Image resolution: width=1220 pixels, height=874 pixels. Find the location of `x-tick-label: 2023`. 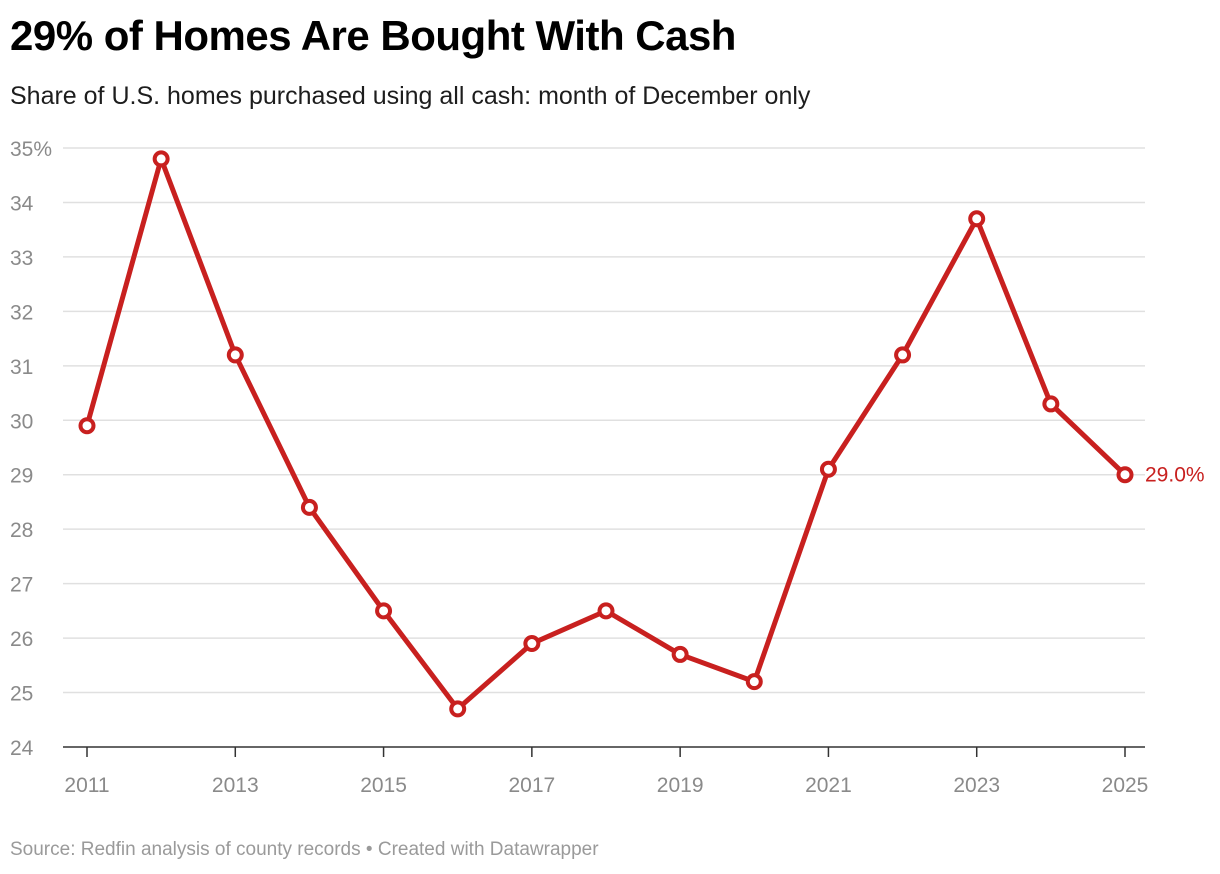

x-tick-label: 2023 is located at coordinates (976, 785).